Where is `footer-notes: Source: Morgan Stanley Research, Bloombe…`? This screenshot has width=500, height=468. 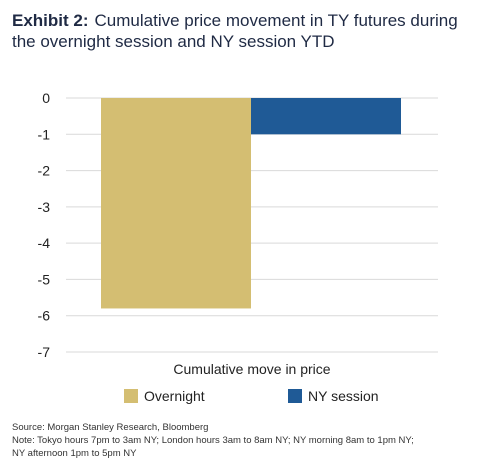
footer-notes: Source: Morgan Stanley Research, Bloombe… is located at coordinates (252, 440).